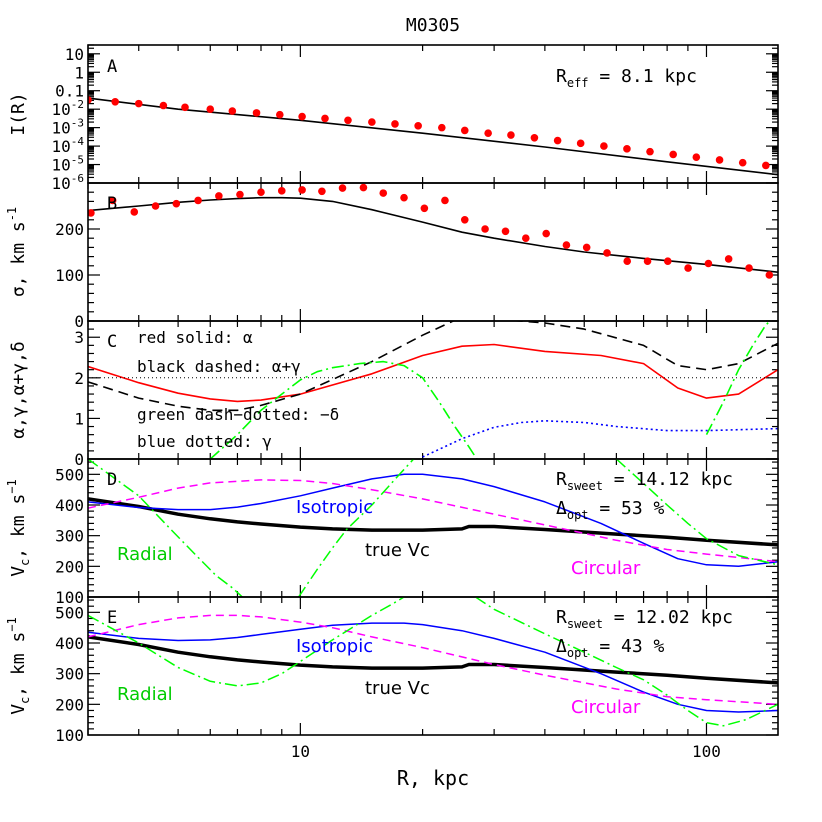 This screenshot has width=822, height=822. What do you see at coordinates (67, 145) in the screenshot?
I see `panel-A-ytick-label: 10⁻⁴` at bounding box center [67, 145].